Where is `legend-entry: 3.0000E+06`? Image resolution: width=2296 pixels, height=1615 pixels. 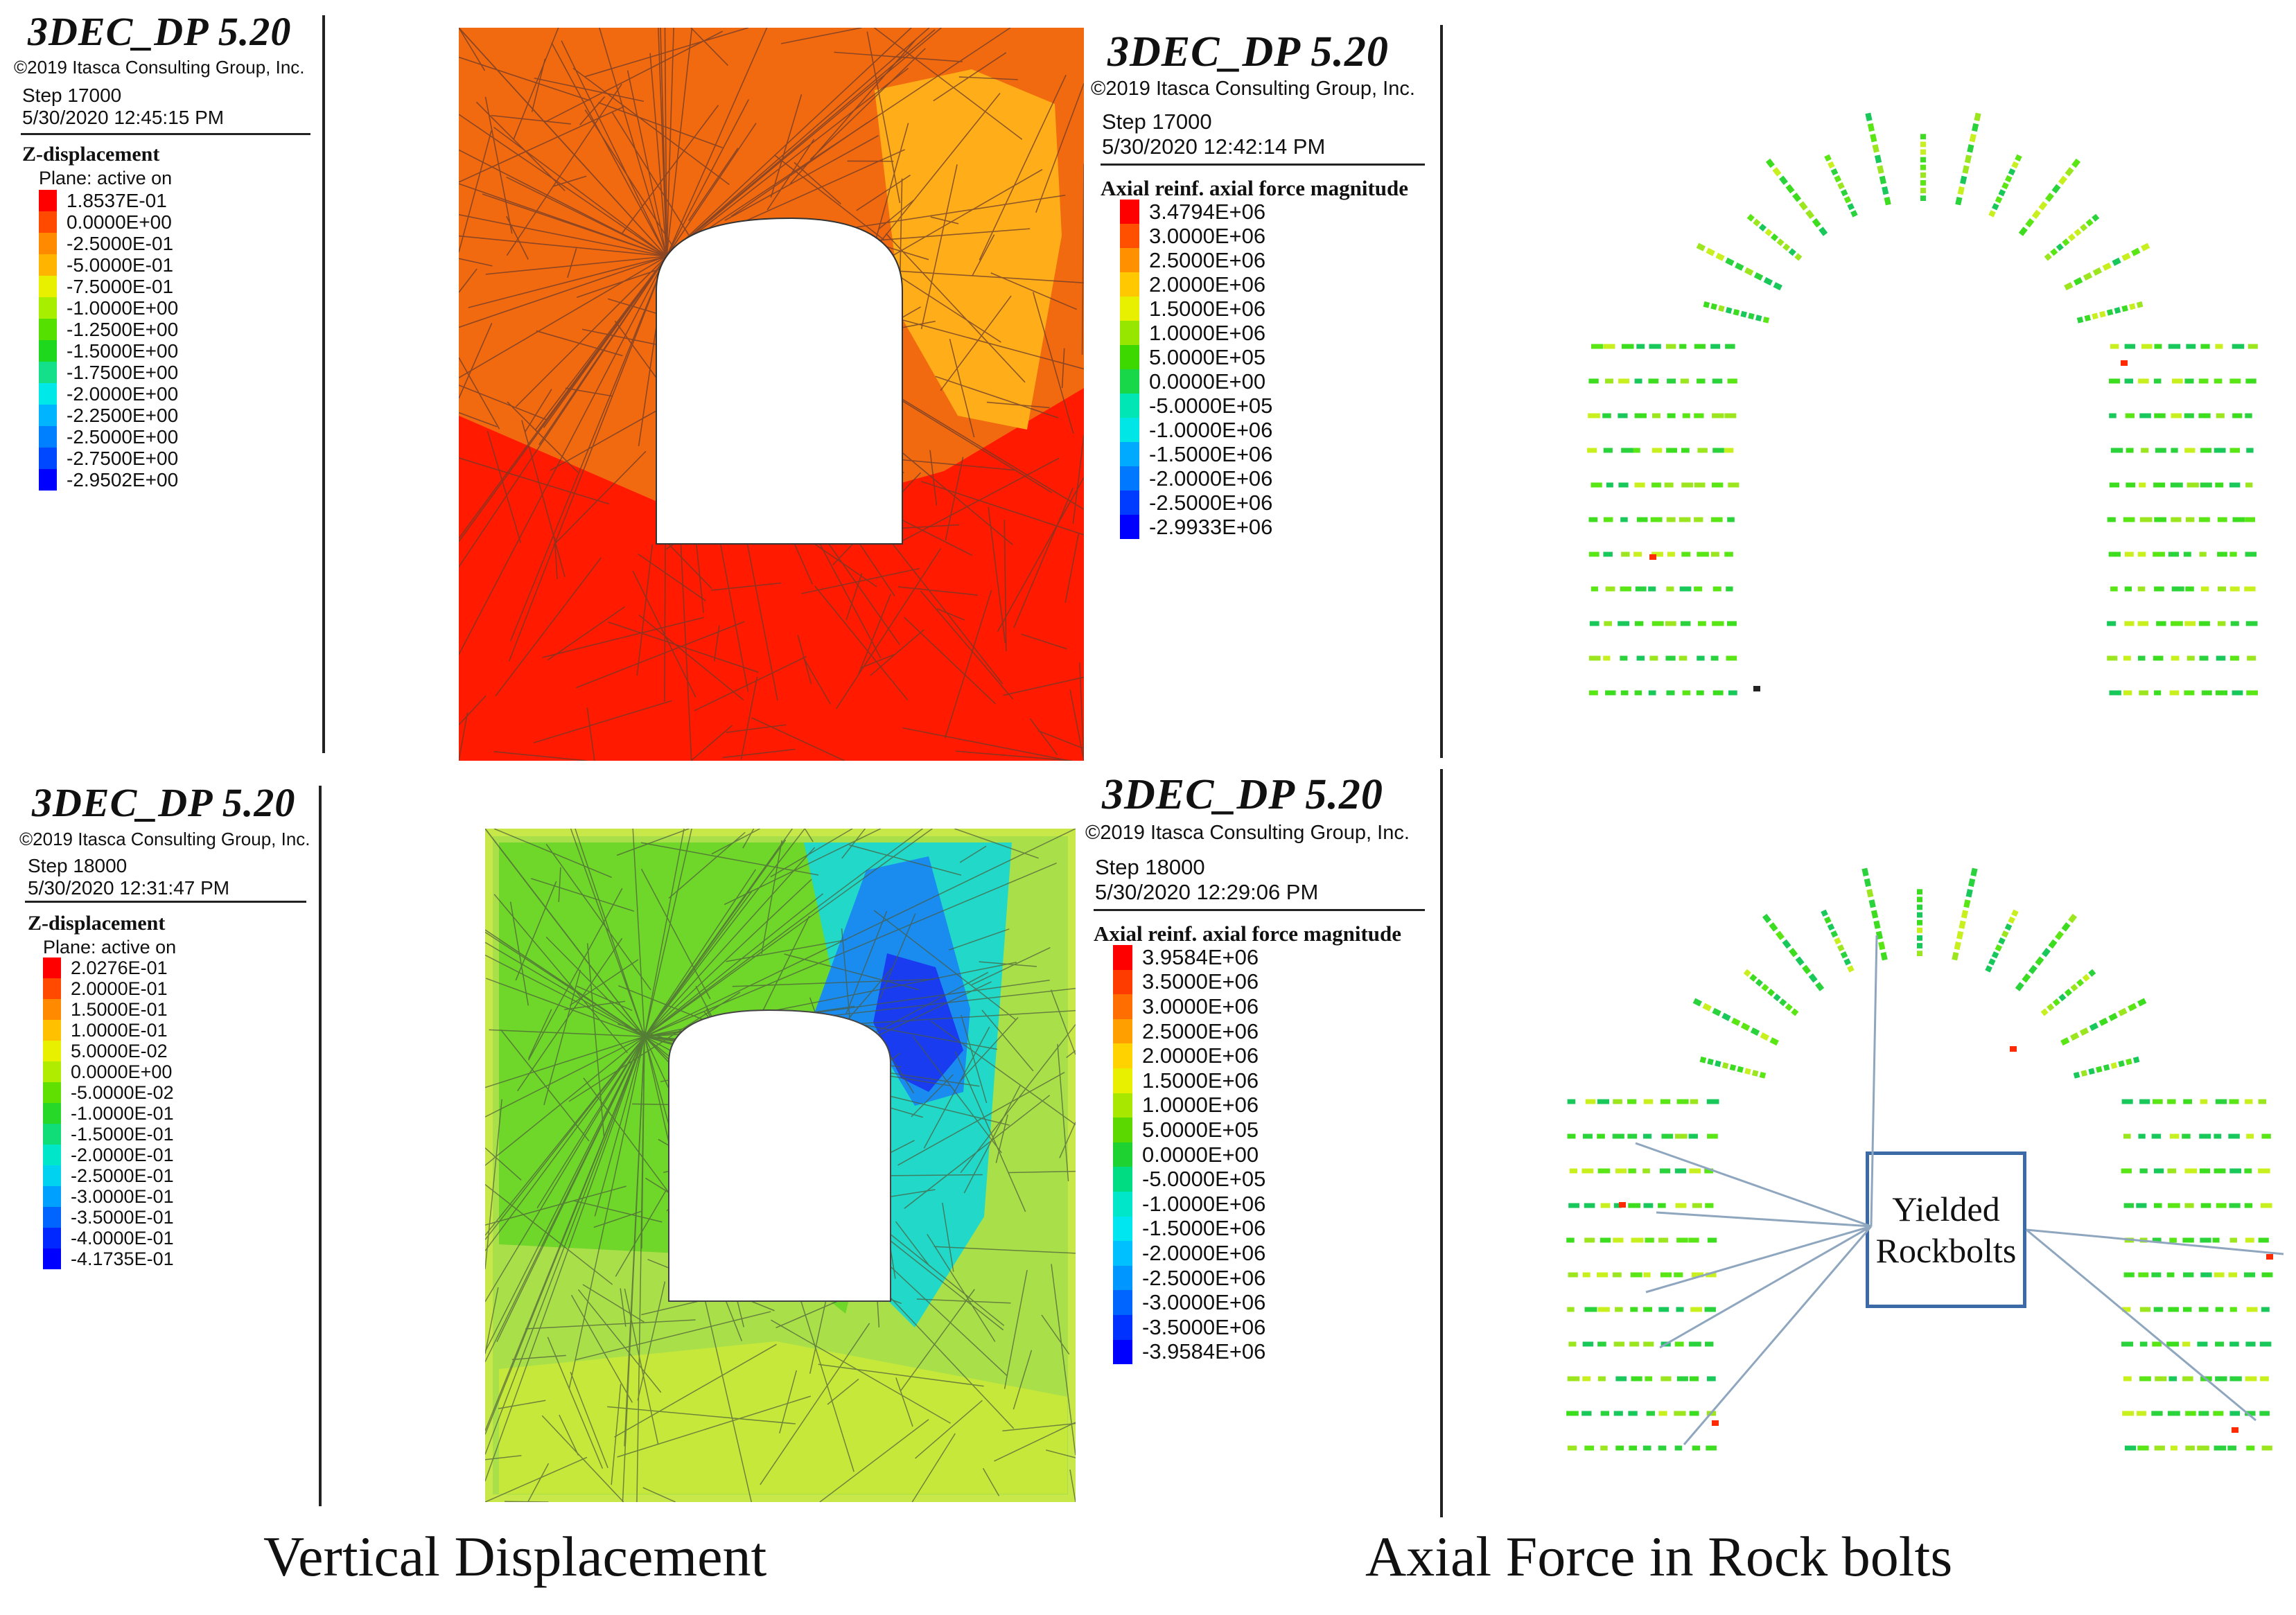 legend-entry: 3.0000E+06 is located at coordinates (1196, 236).